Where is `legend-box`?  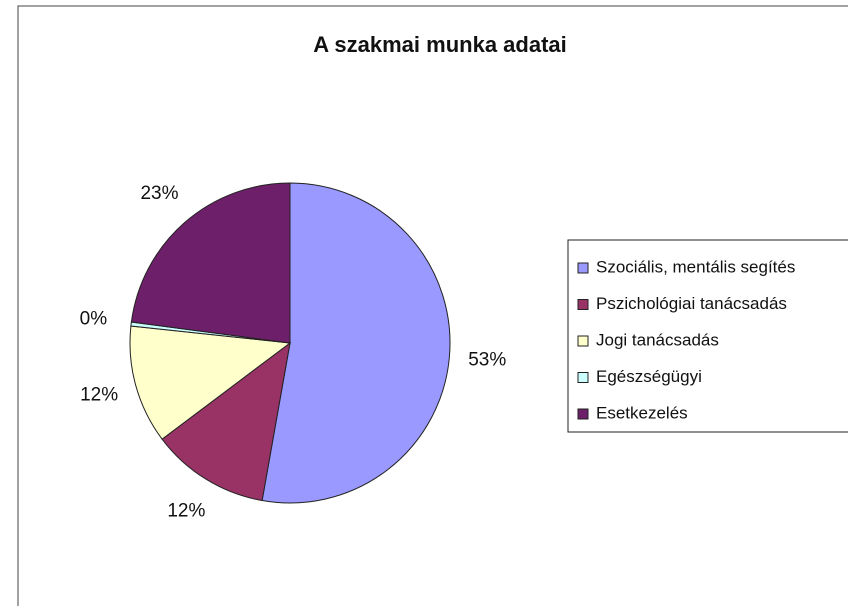
legend-box is located at coordinates (707, 336).